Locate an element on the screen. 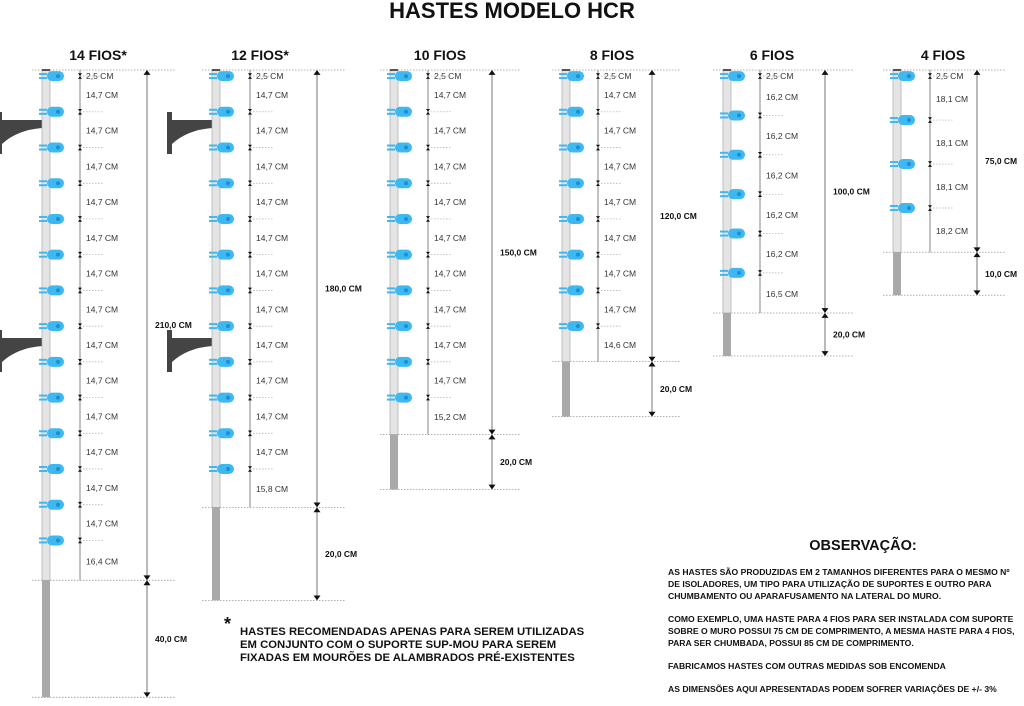 The width and height of the screenshot is (1024, 706). total-length-label: 210,0 CM is located at coordinates (173, 325).